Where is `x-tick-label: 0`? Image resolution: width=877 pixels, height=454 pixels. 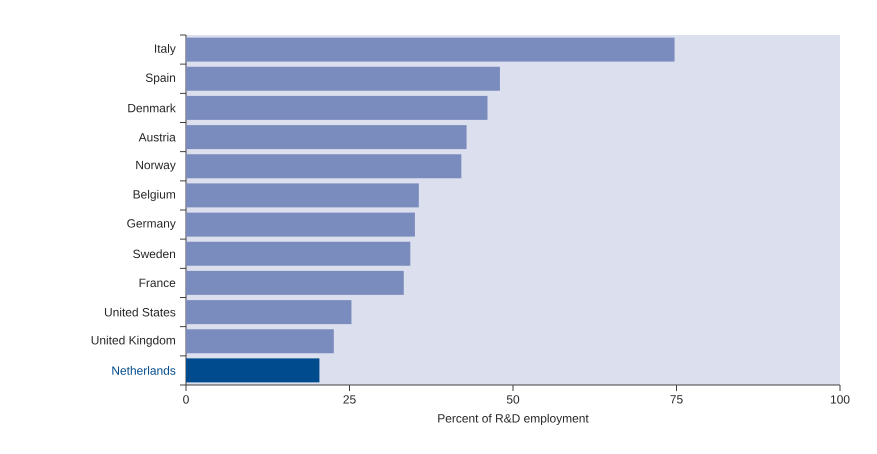
x-tick-label: 0 is located at coordinates (186, 399).